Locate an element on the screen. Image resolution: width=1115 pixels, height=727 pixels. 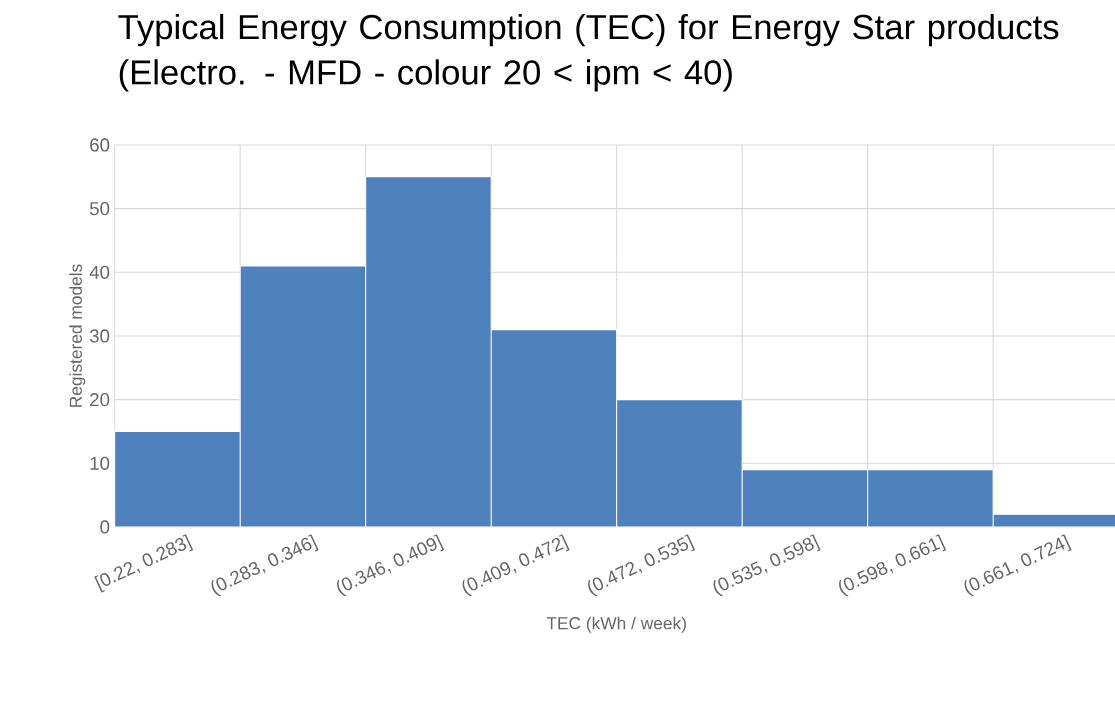
y-tick-label: 50 is located at coordinates (99, 209).